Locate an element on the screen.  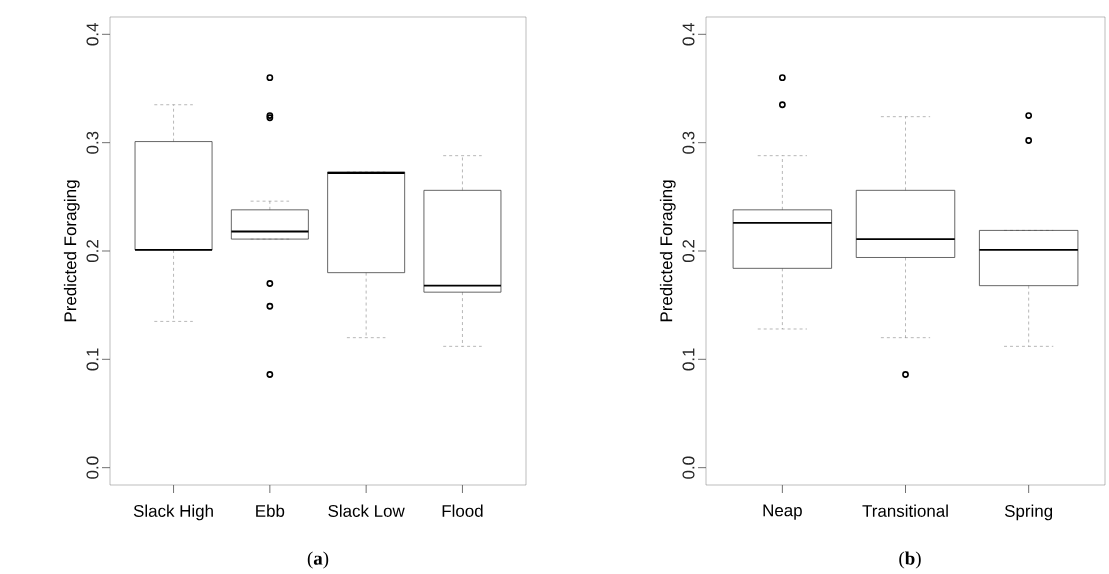
x-tick-label: Slack Low is located at coordinates (366, 510).